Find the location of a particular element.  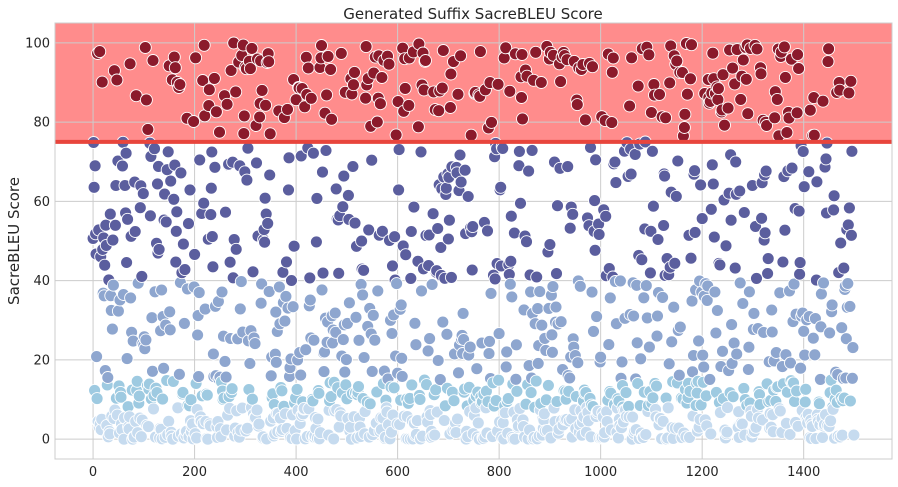

y-tick-label: 0 is located at coordinates (46, 440).